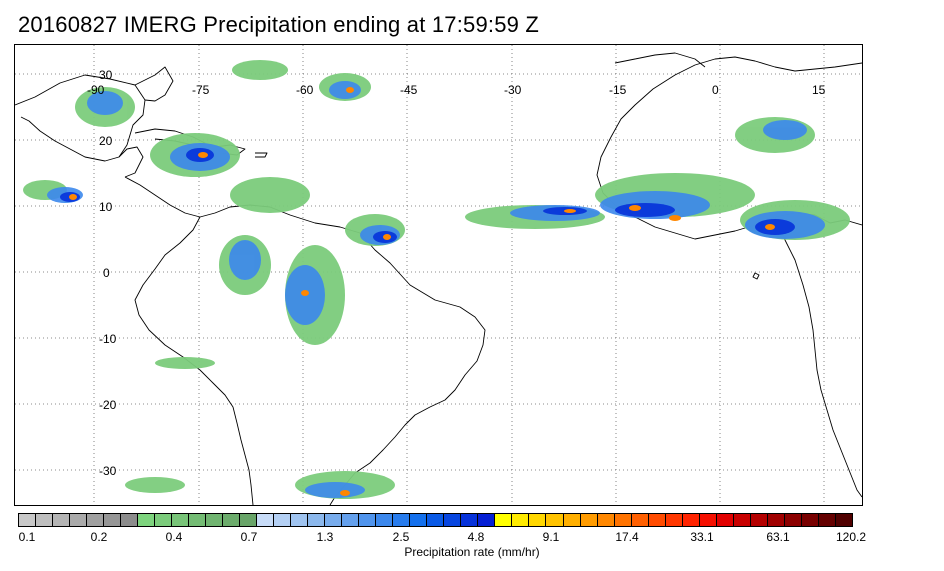 This screenshot has width=944, height=571. What do you see at coordinates (409, 90) in the screenshot?
I see `lon-label: -45` at bounding box center [409, 90].